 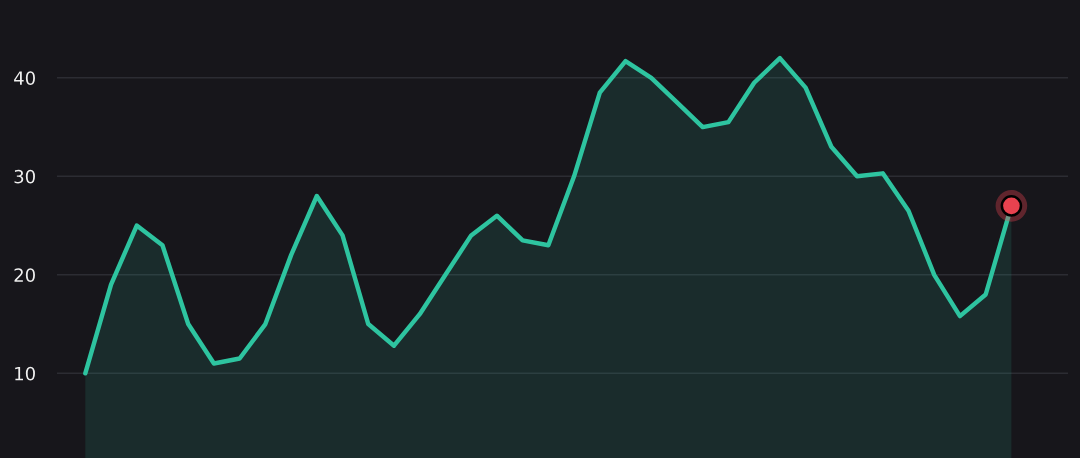 What do you see at coordinates (25, 373) in the screenshot?
I see `y-tick-label: 10` at bounding box center [25, 373].